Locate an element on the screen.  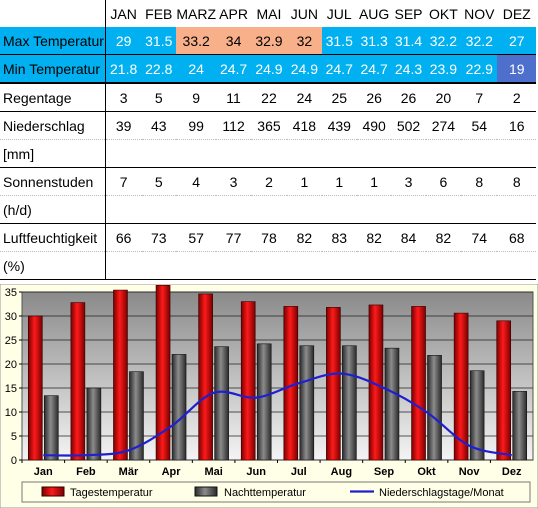
table-cell: 82 is located at coordinates (443, 237).